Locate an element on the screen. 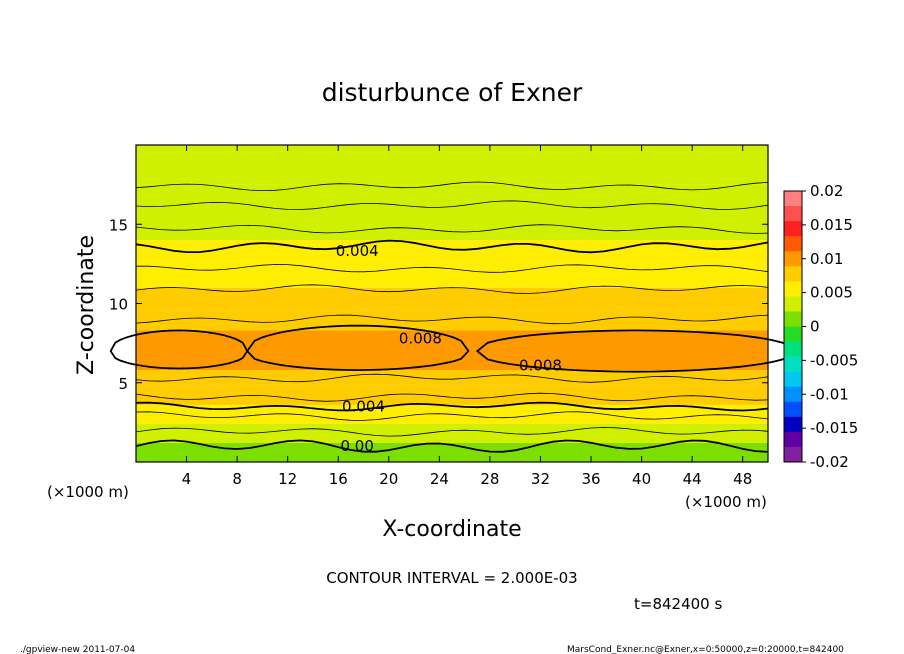 The width and height of the screenshot is (904, 654). colorbar-tick-label: -0.01 is located at coordinates (829, 394).